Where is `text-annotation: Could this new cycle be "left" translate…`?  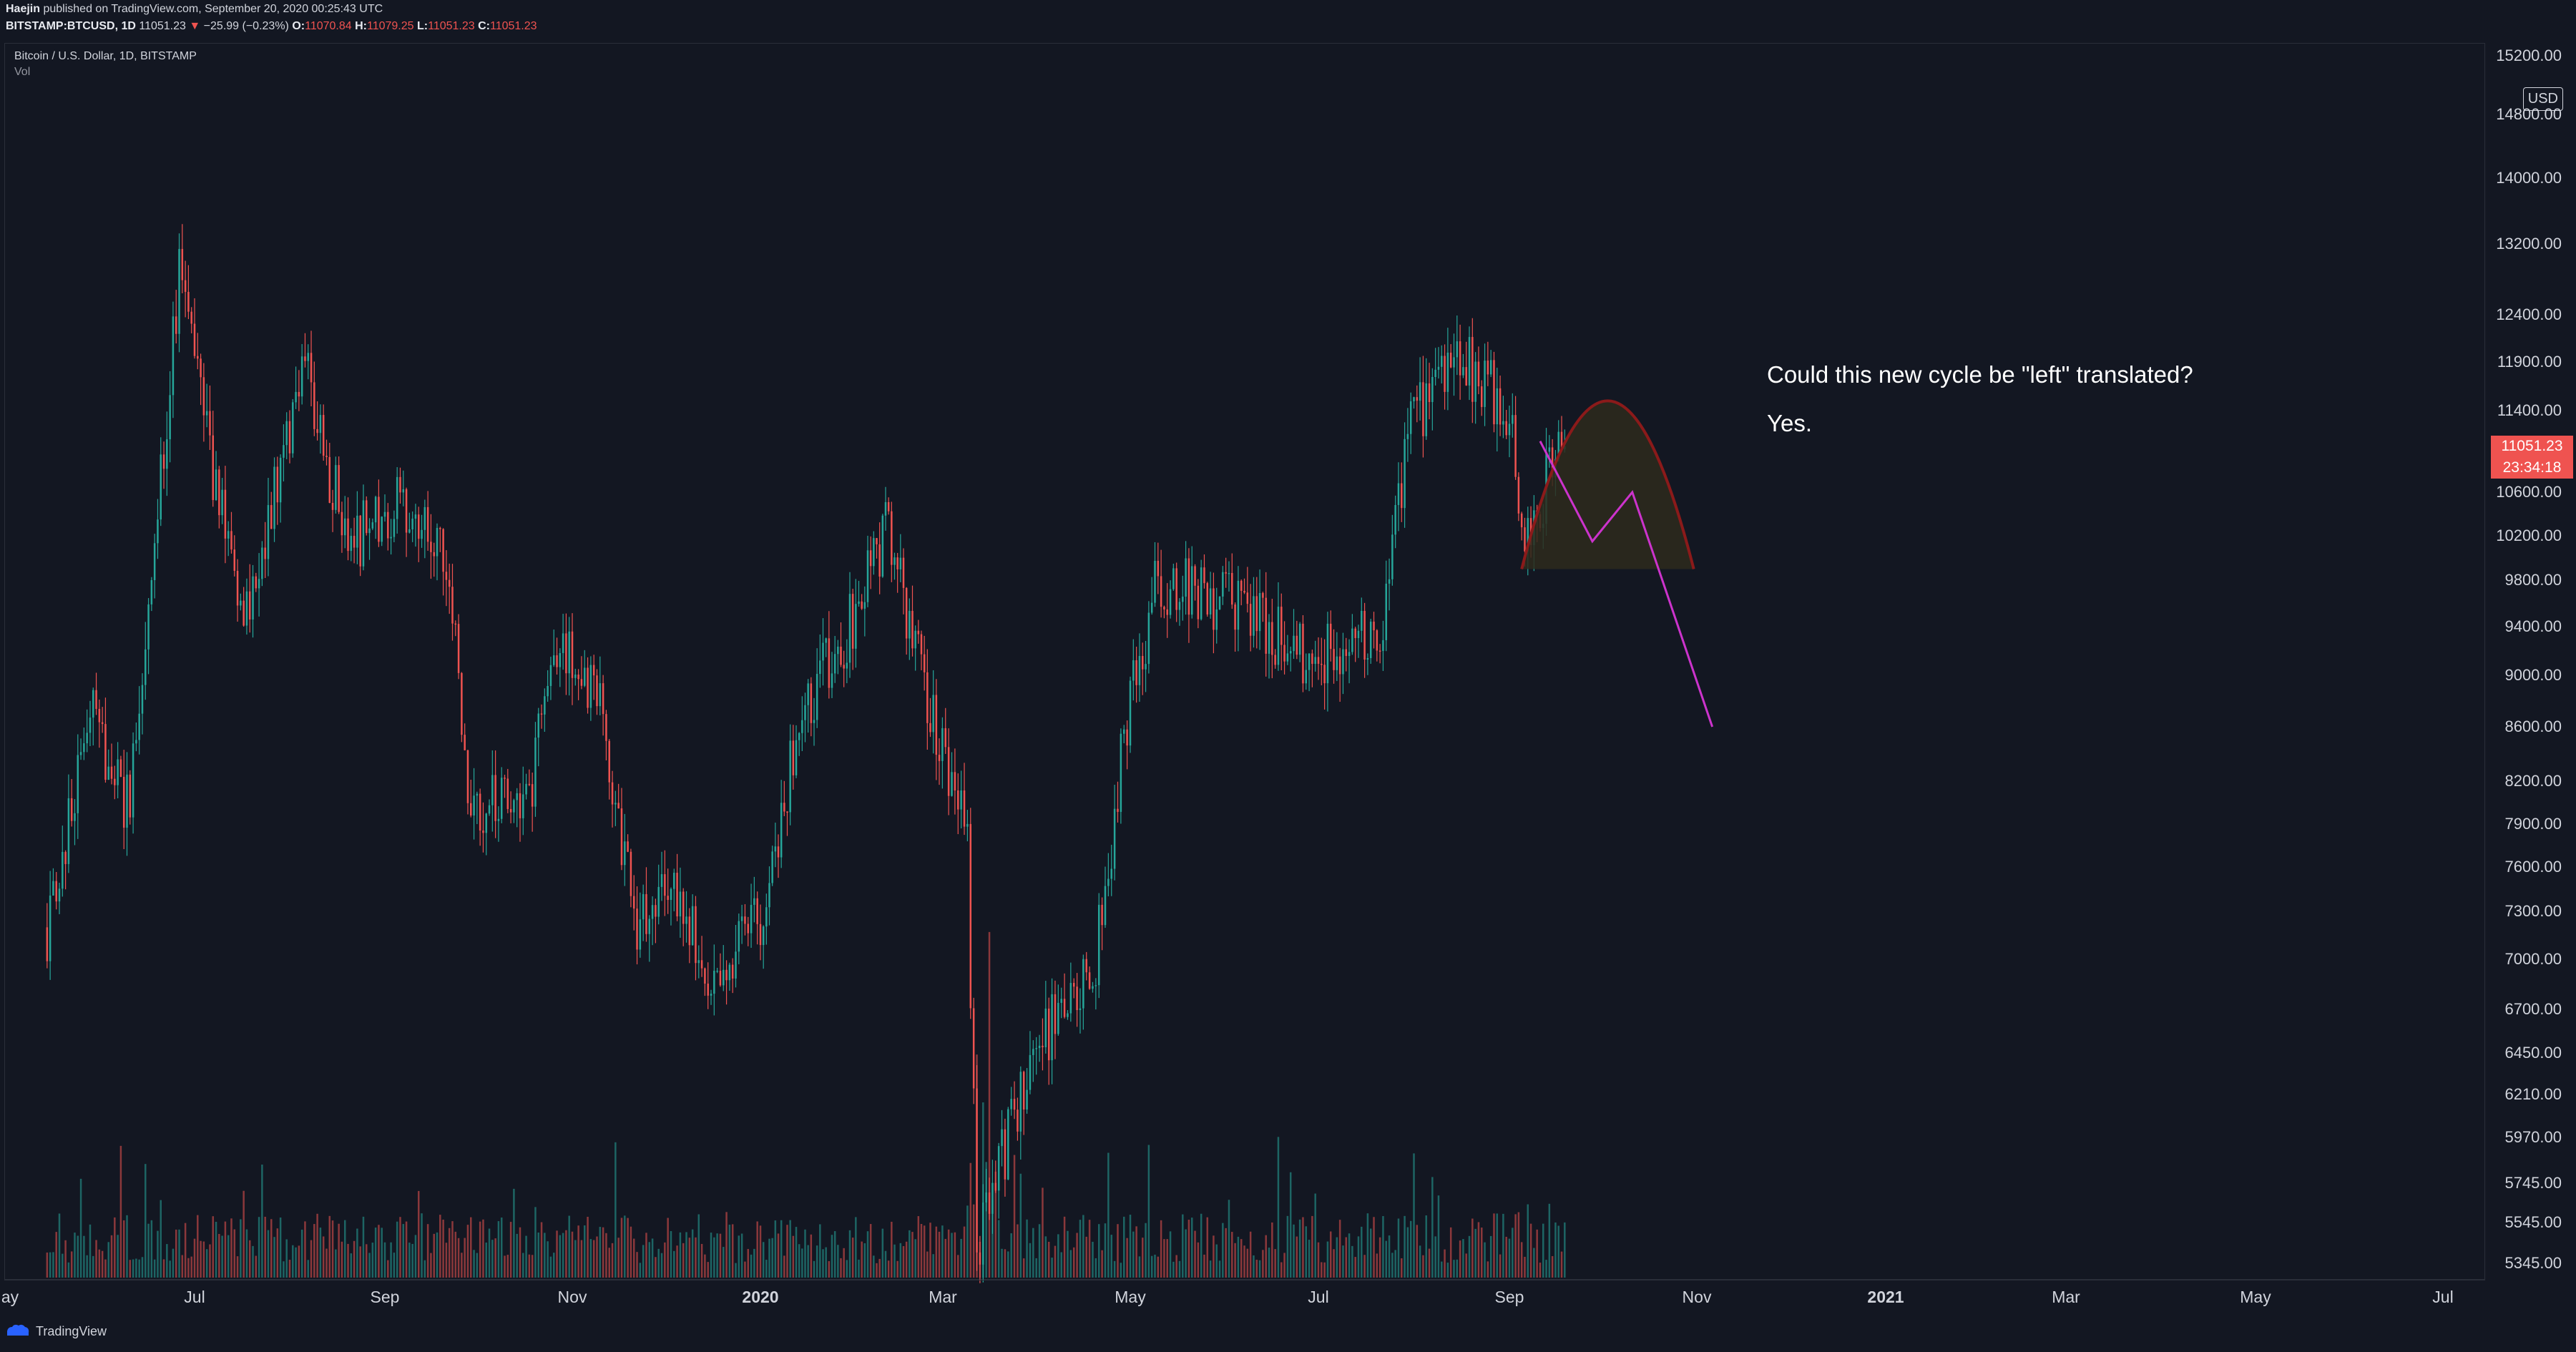
text-annotation: Could this new cycle be "left" translate… is located at coordinates (1980, 410).